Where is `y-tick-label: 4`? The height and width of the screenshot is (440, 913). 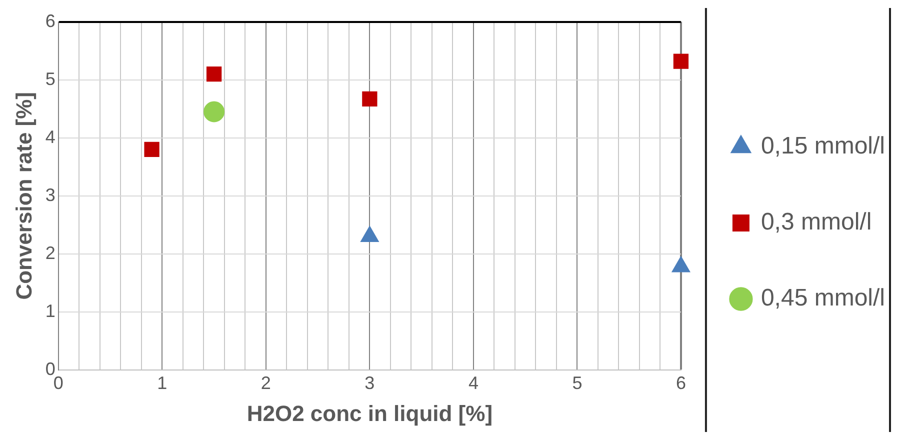
y-tick-label: 4 is located at coordinates (50, 136).